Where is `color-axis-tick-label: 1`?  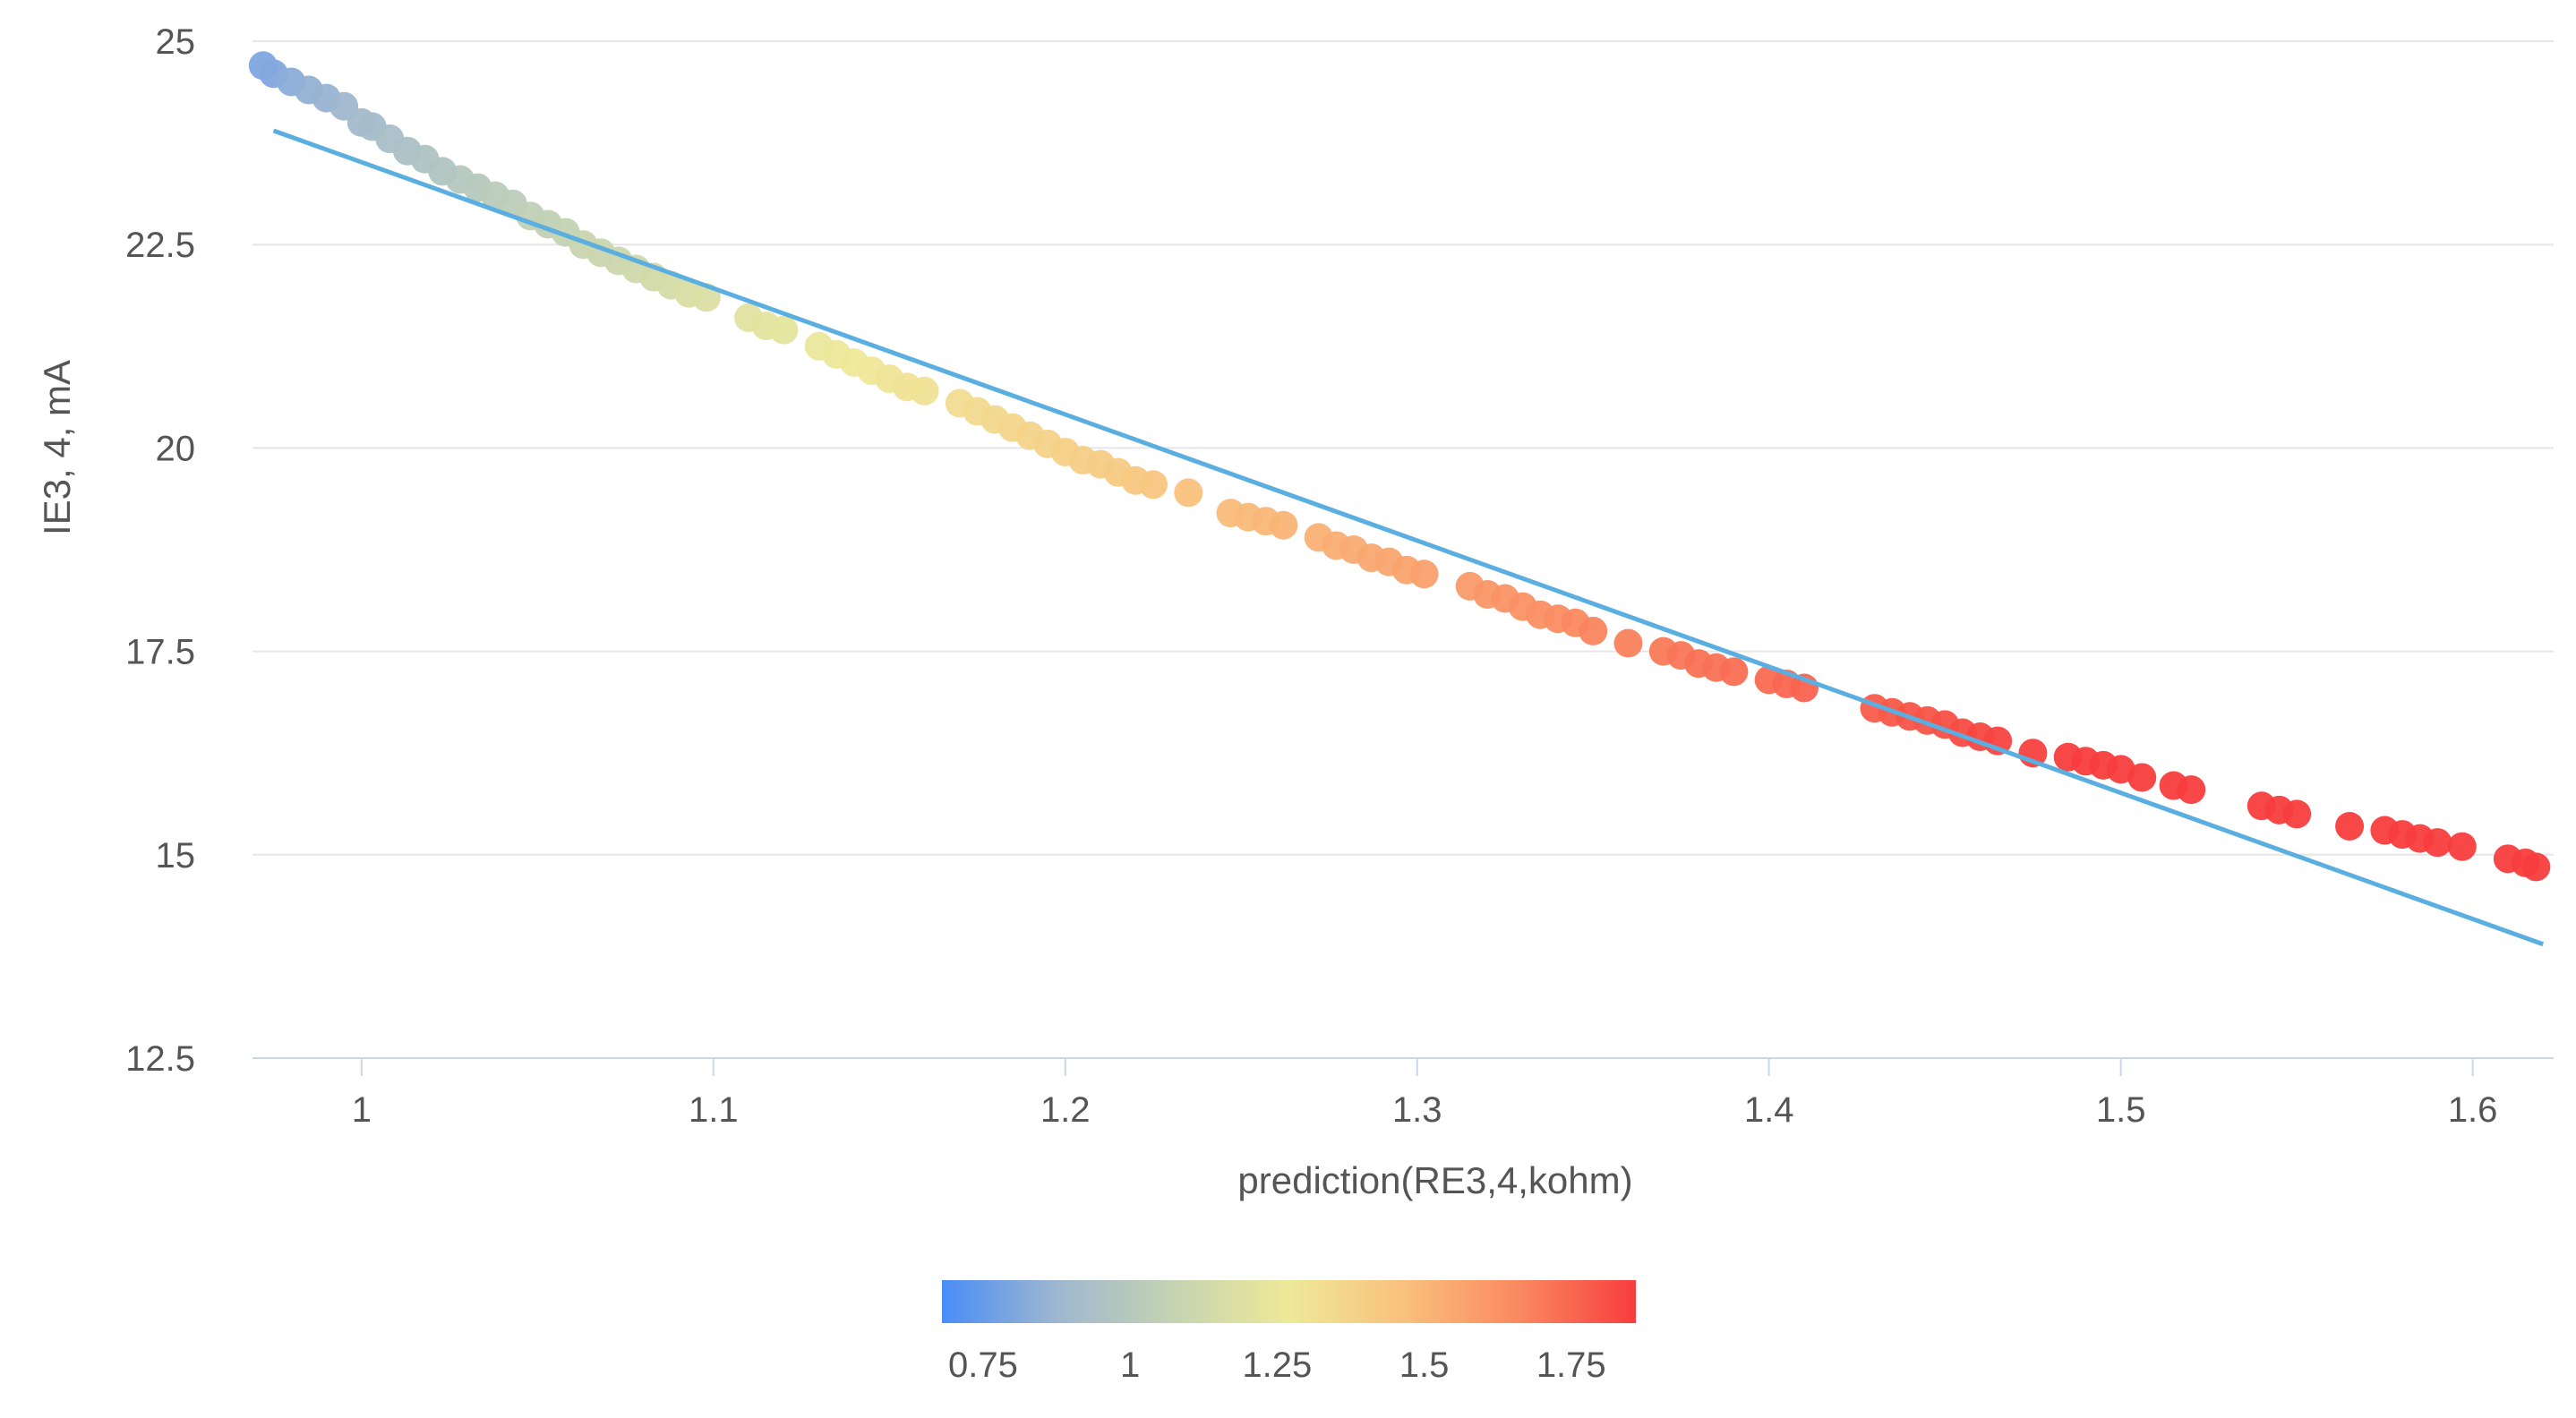
color-axis-tick-label: 1 is located at coordinates (1130, 1365).